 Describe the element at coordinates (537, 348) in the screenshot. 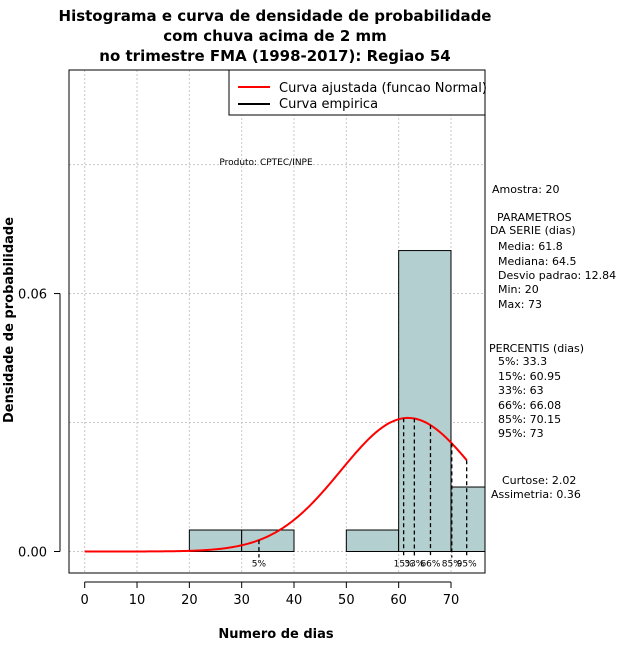

I see `stat-percentiles-title: PERCENTIS (dias)` at that location.